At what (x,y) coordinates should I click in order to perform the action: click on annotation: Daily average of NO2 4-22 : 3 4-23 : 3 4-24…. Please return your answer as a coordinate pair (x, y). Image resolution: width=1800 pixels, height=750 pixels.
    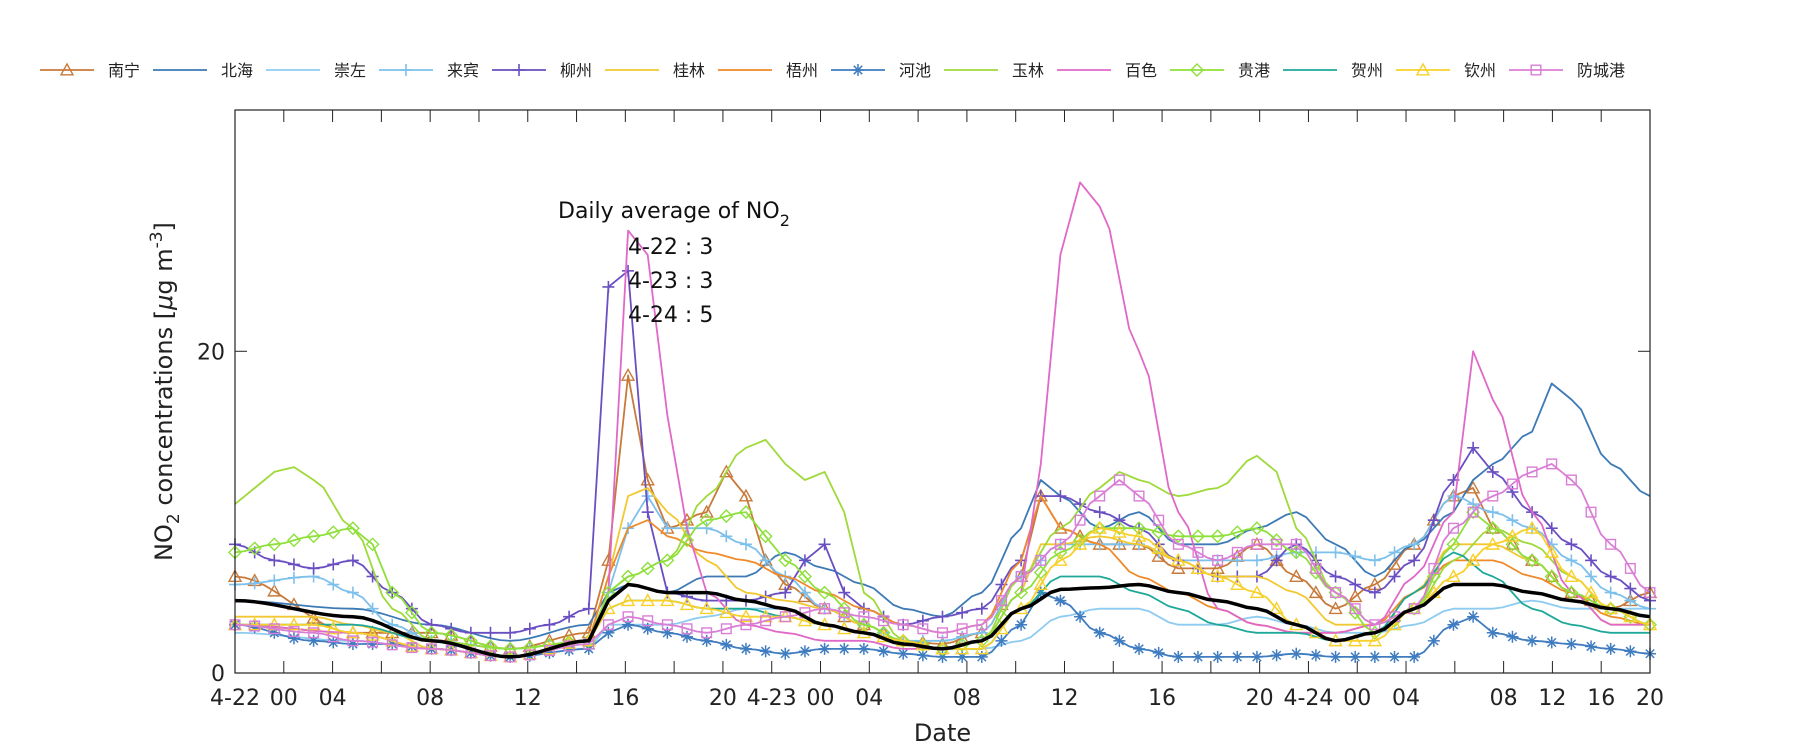
    Looking at the image, I should click on (674, 263).